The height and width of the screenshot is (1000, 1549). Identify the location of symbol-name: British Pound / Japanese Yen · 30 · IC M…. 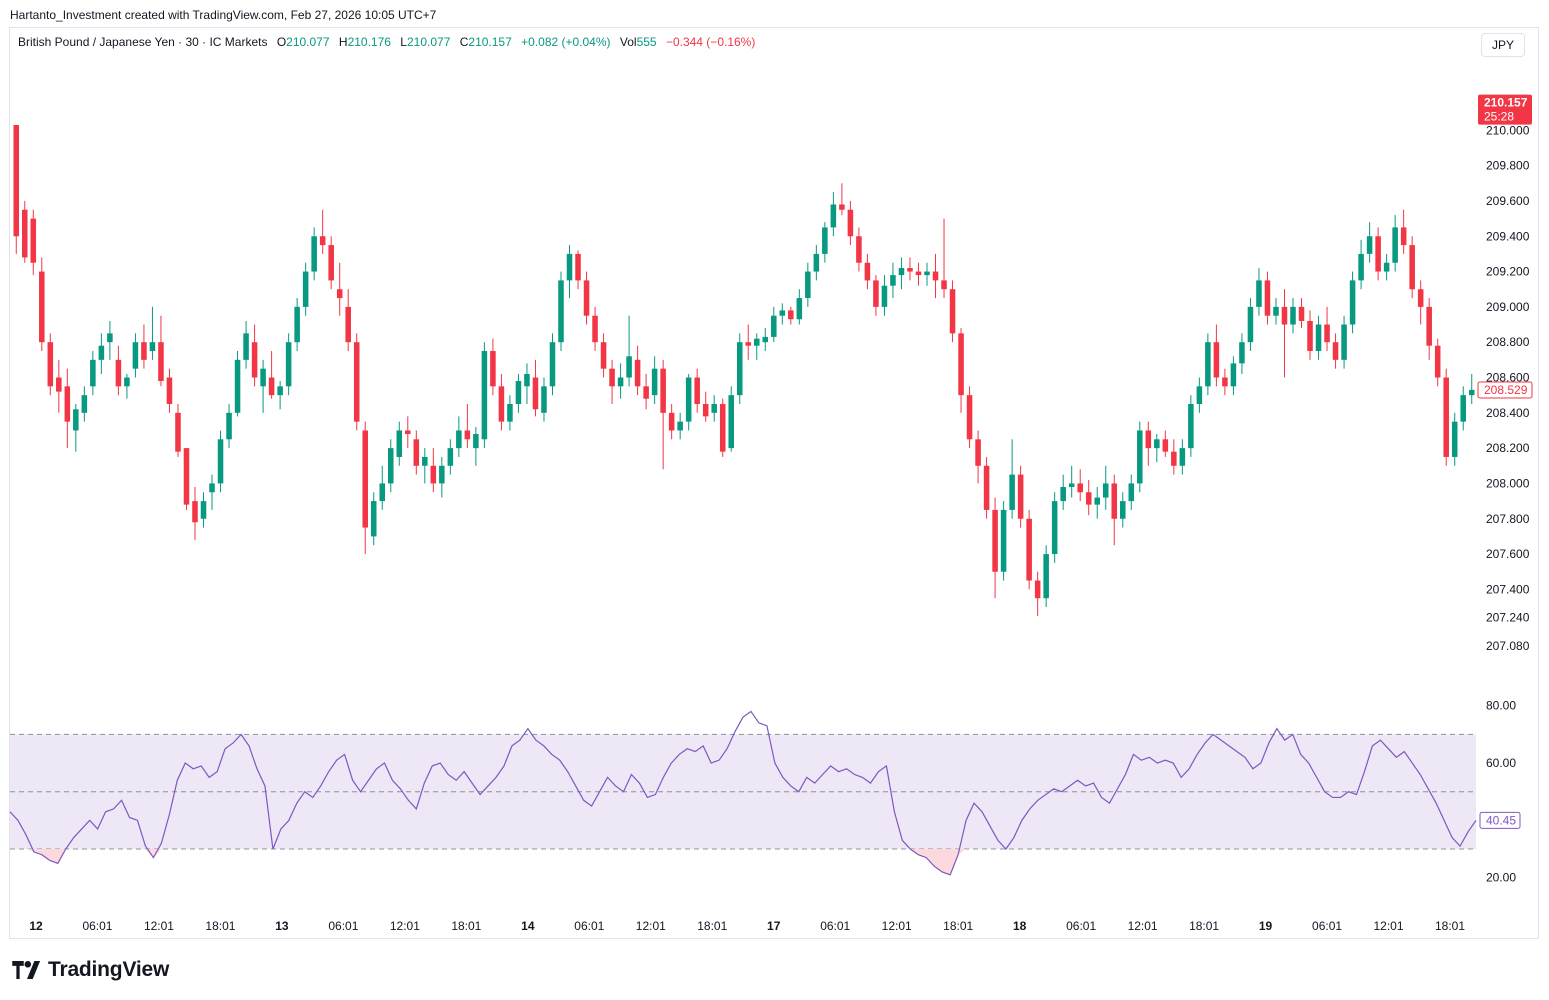
(143, 42).